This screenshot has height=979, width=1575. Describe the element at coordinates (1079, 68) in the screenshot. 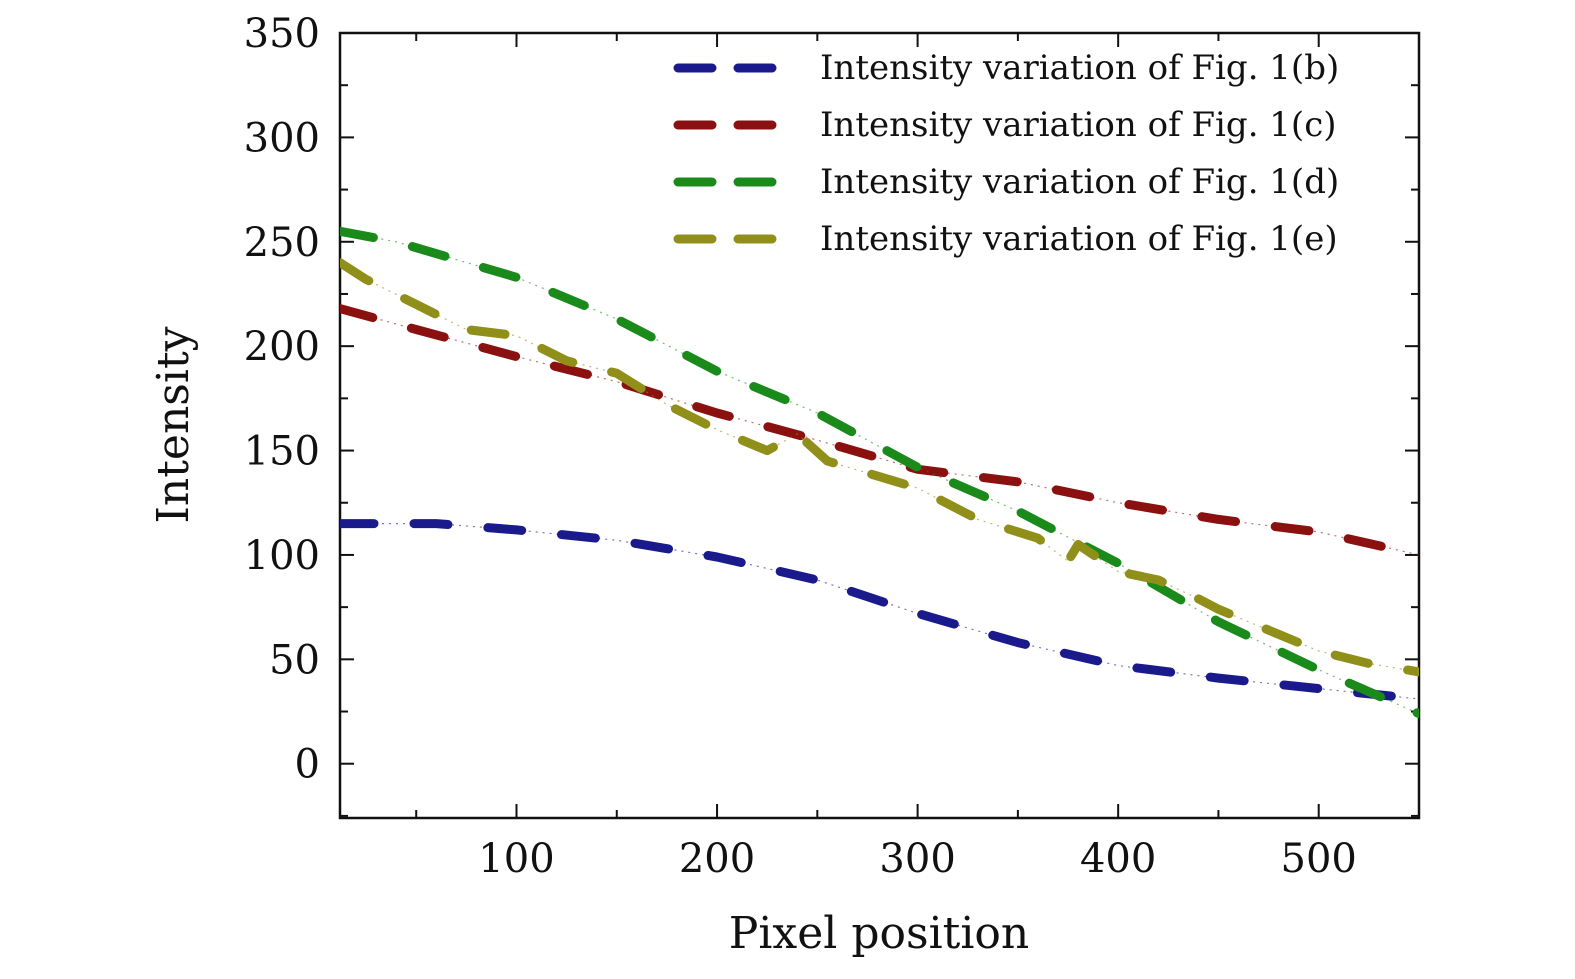

I see `legend-label-1: Intensity variation of Fig. 1(b)` at that location.